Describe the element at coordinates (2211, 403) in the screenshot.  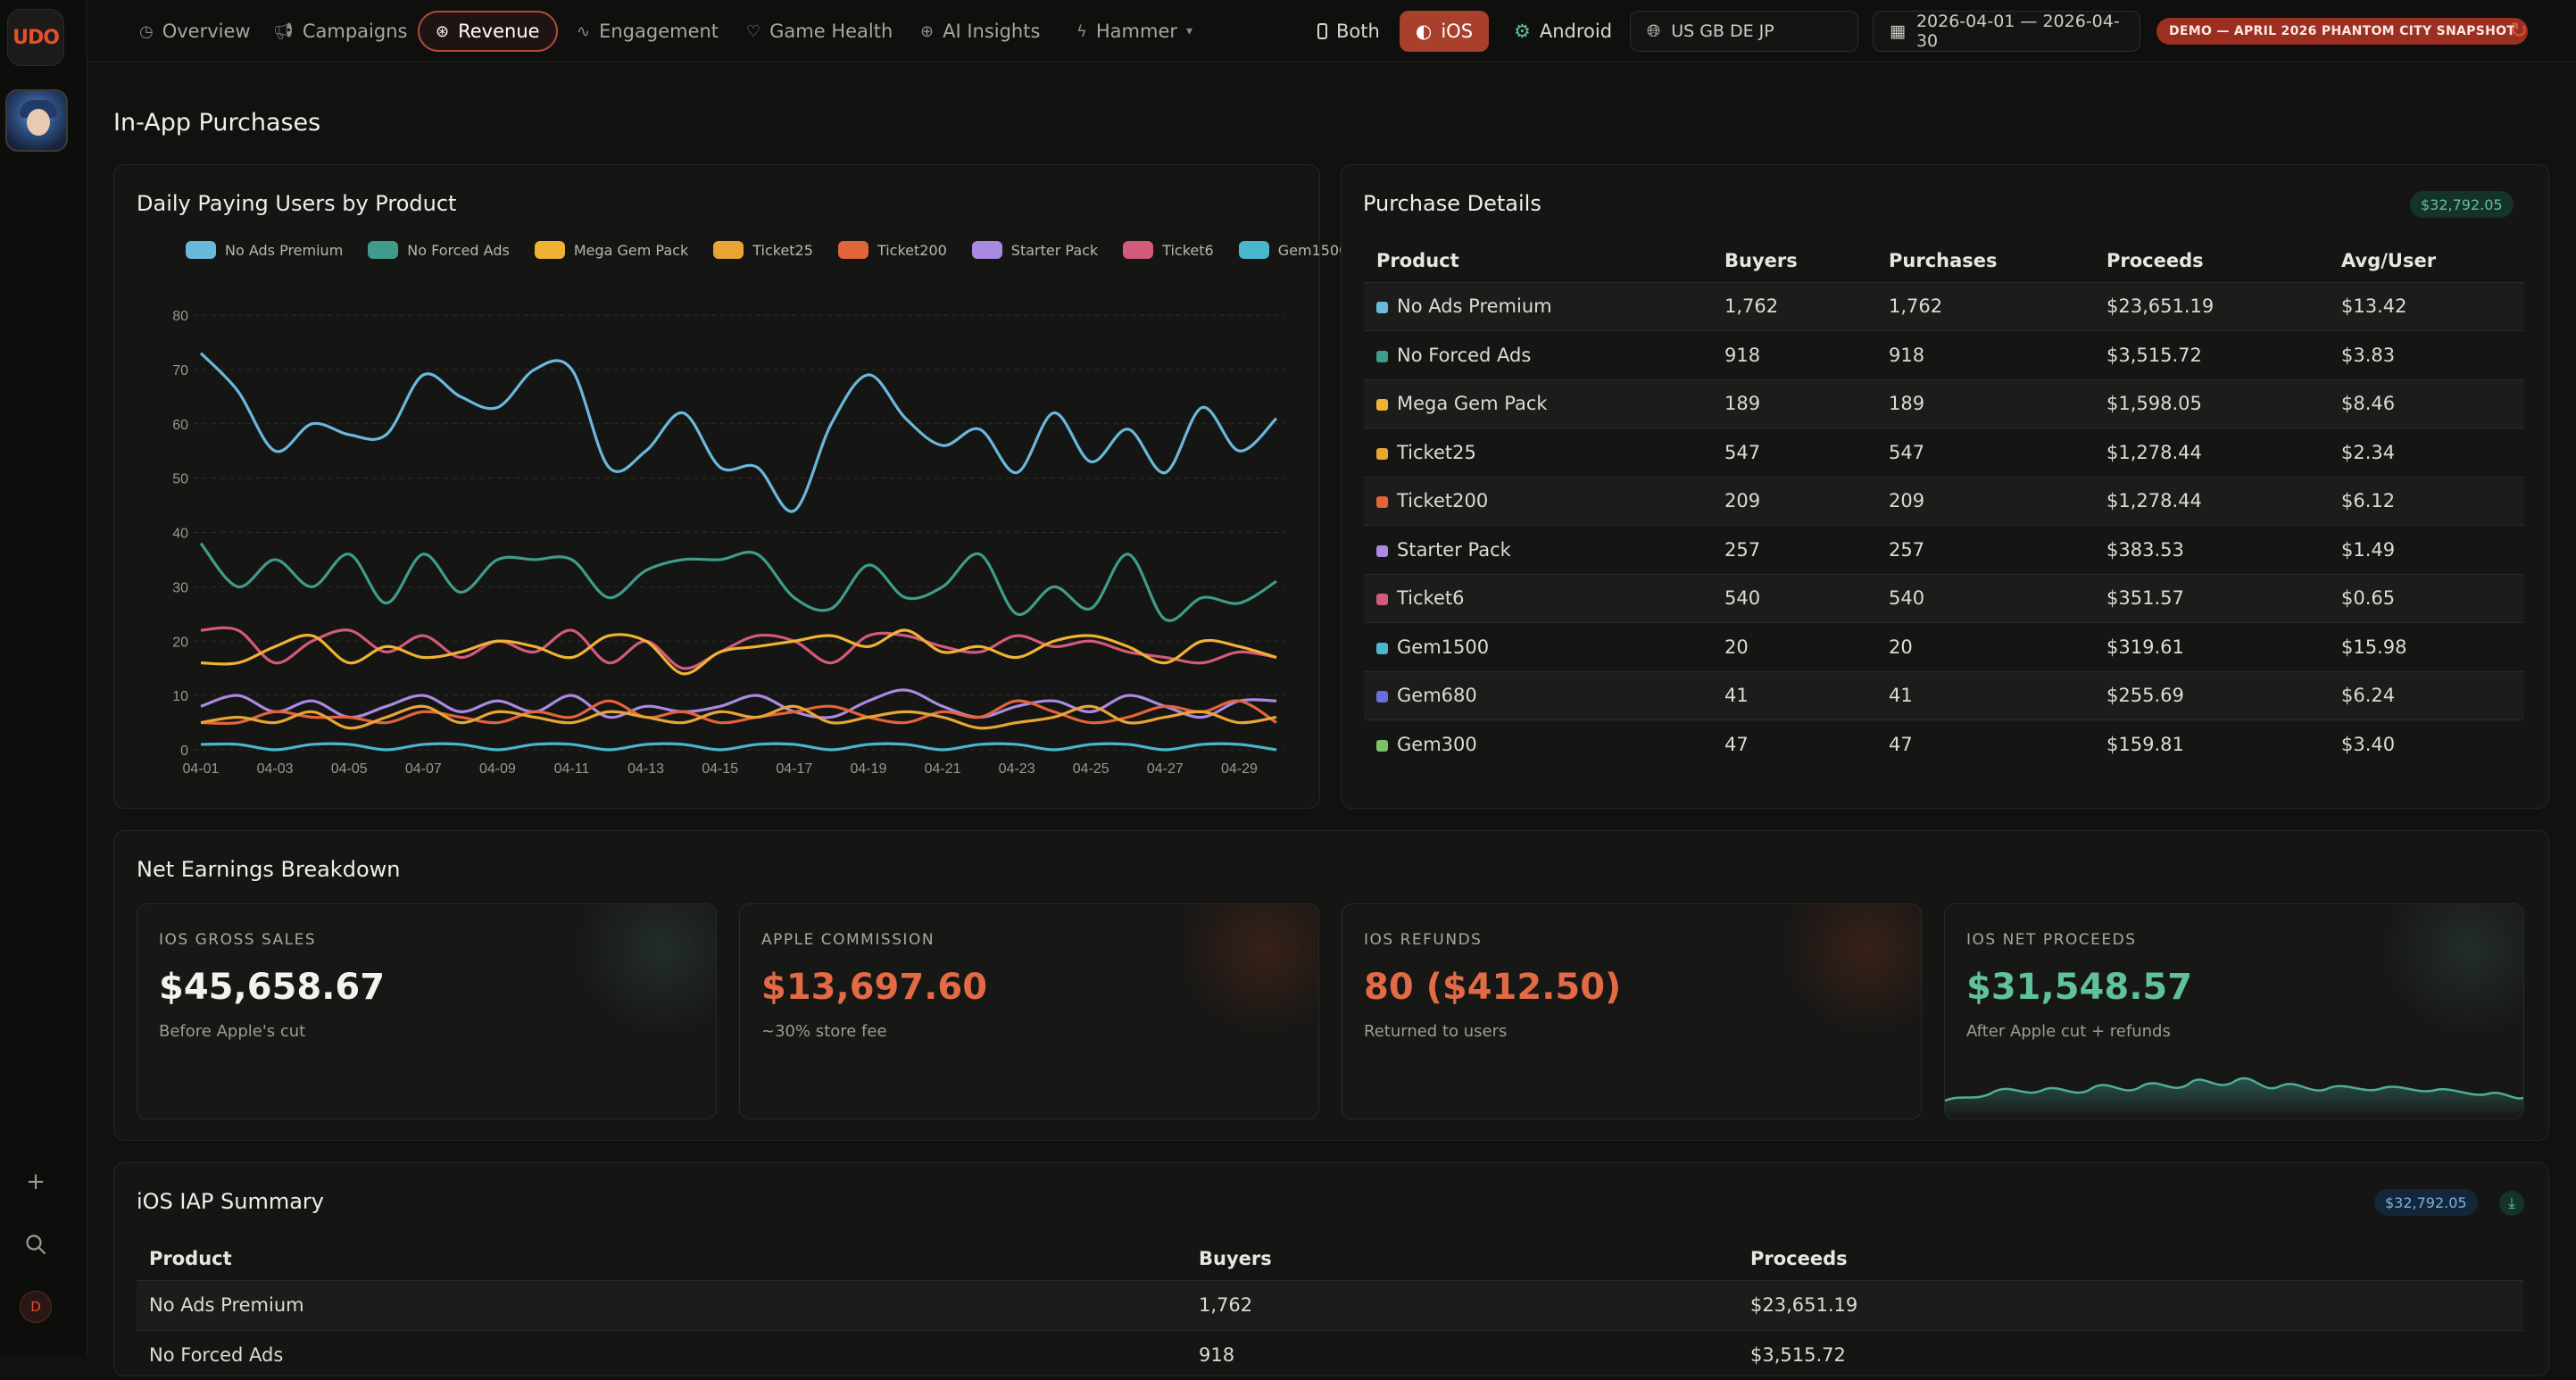
I see `proceeds-cell: $1,598.05` at that location.